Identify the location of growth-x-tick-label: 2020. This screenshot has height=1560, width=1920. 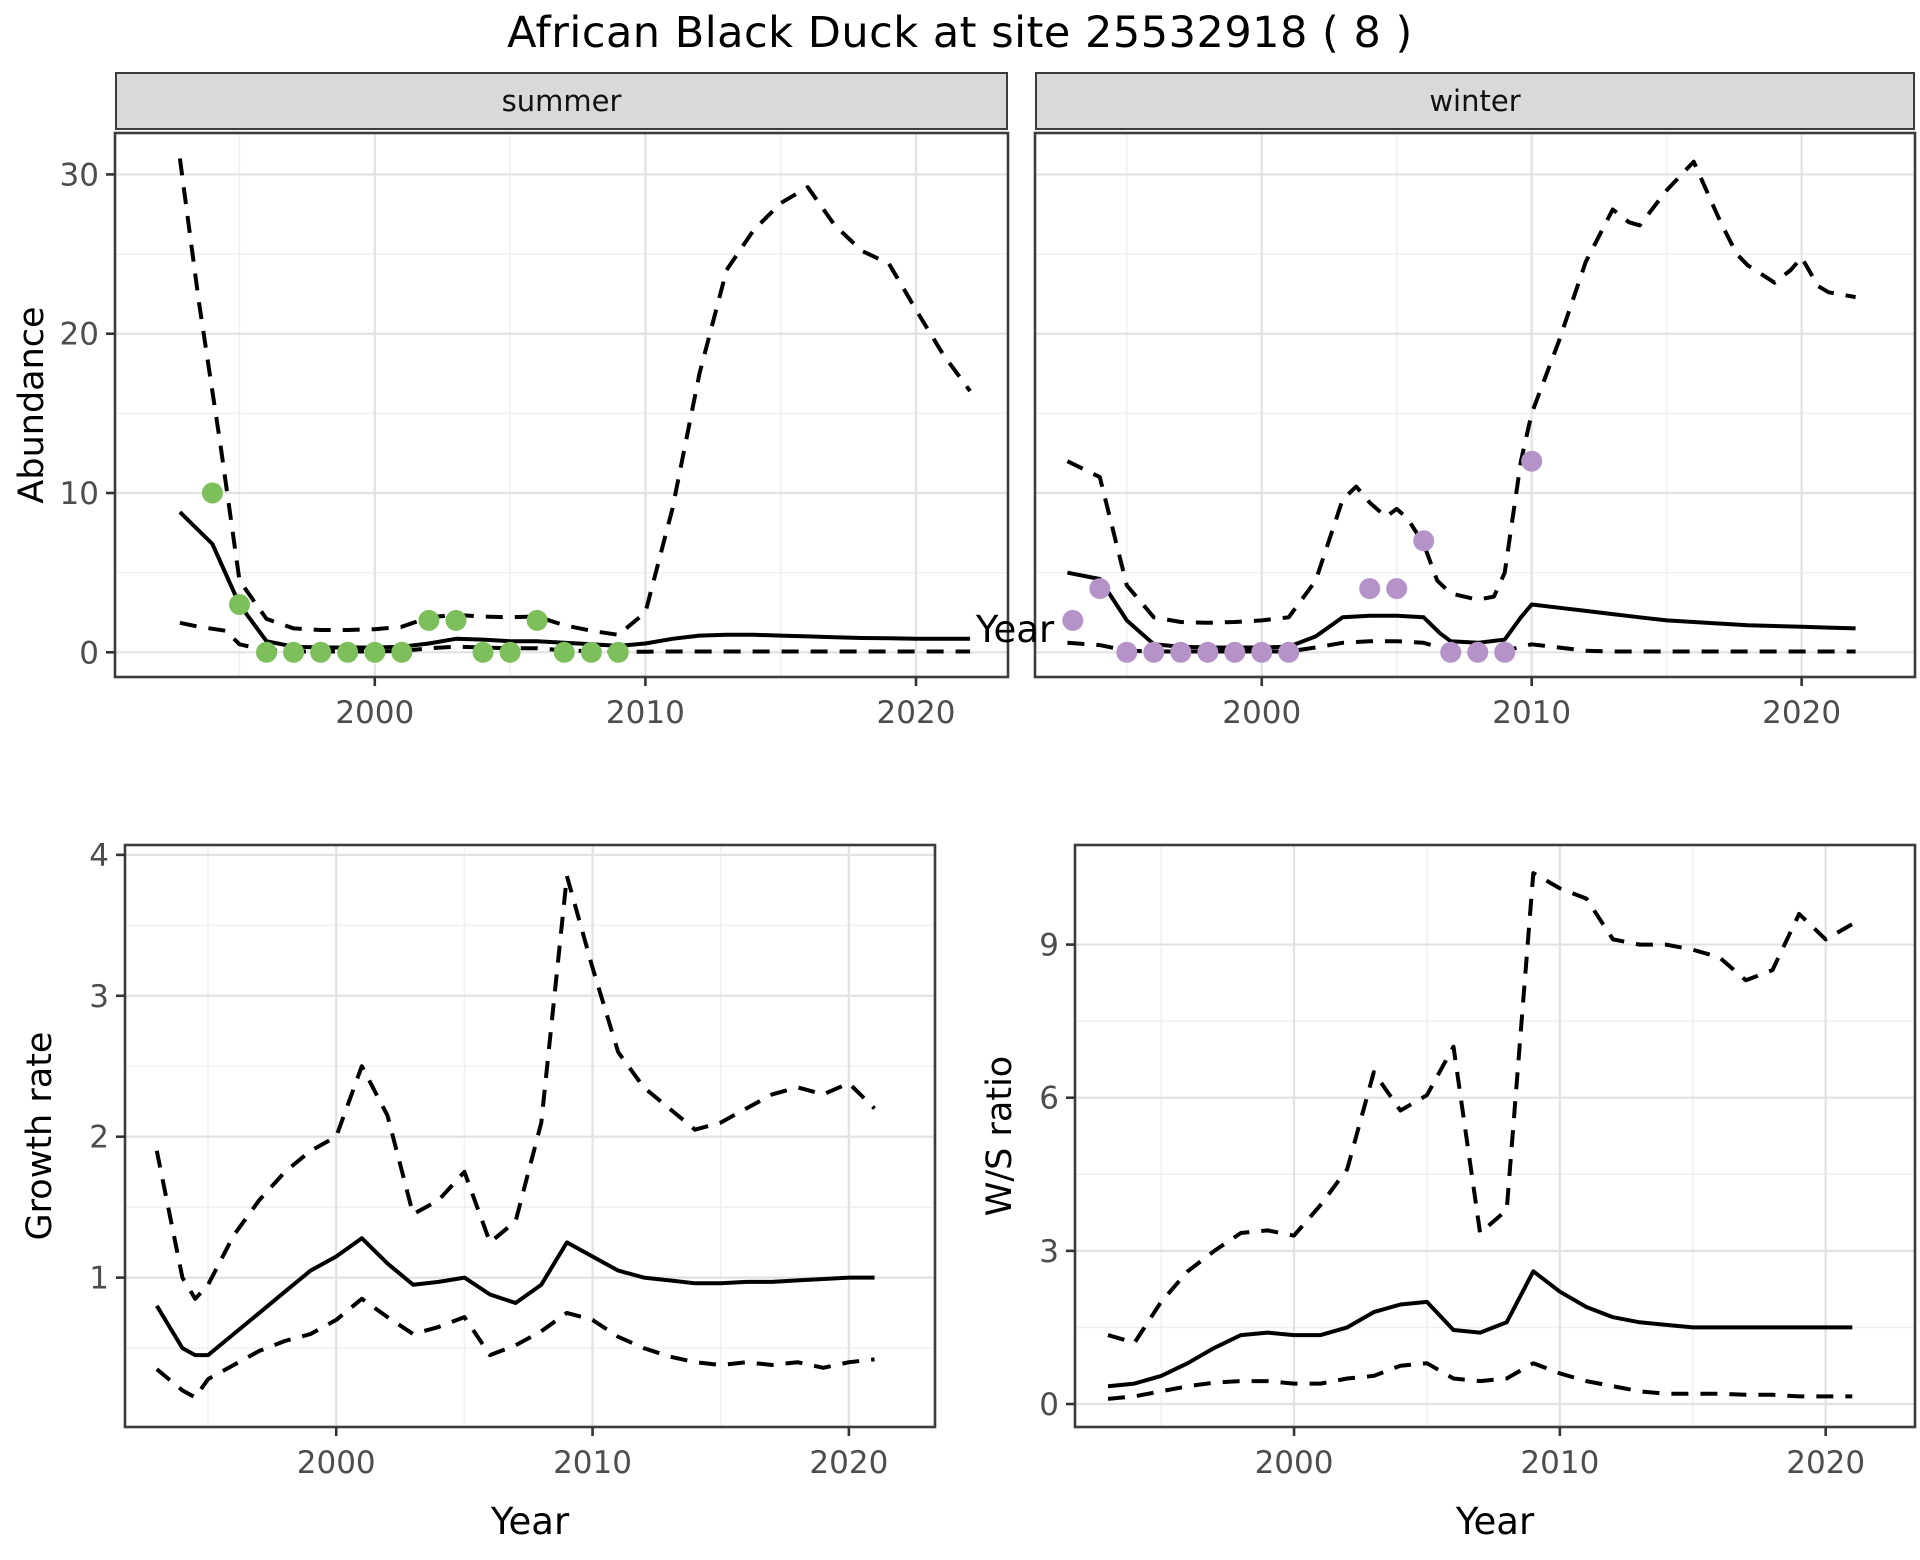
(848, 1463).